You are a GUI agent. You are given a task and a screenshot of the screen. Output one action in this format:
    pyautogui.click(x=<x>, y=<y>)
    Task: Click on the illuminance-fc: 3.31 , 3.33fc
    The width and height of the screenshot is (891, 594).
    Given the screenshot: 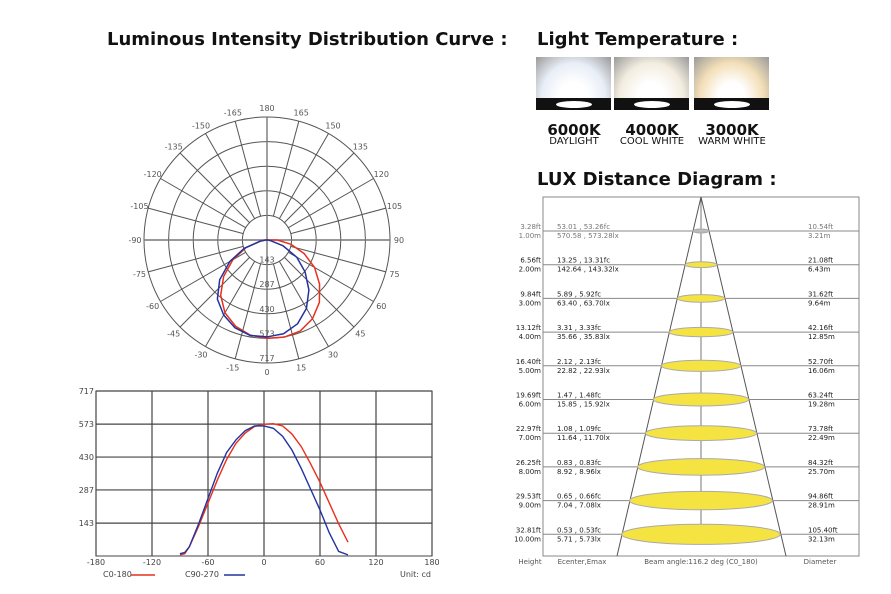 What is the action you would take?
    pyautogui.click(x=579, y=328)
    